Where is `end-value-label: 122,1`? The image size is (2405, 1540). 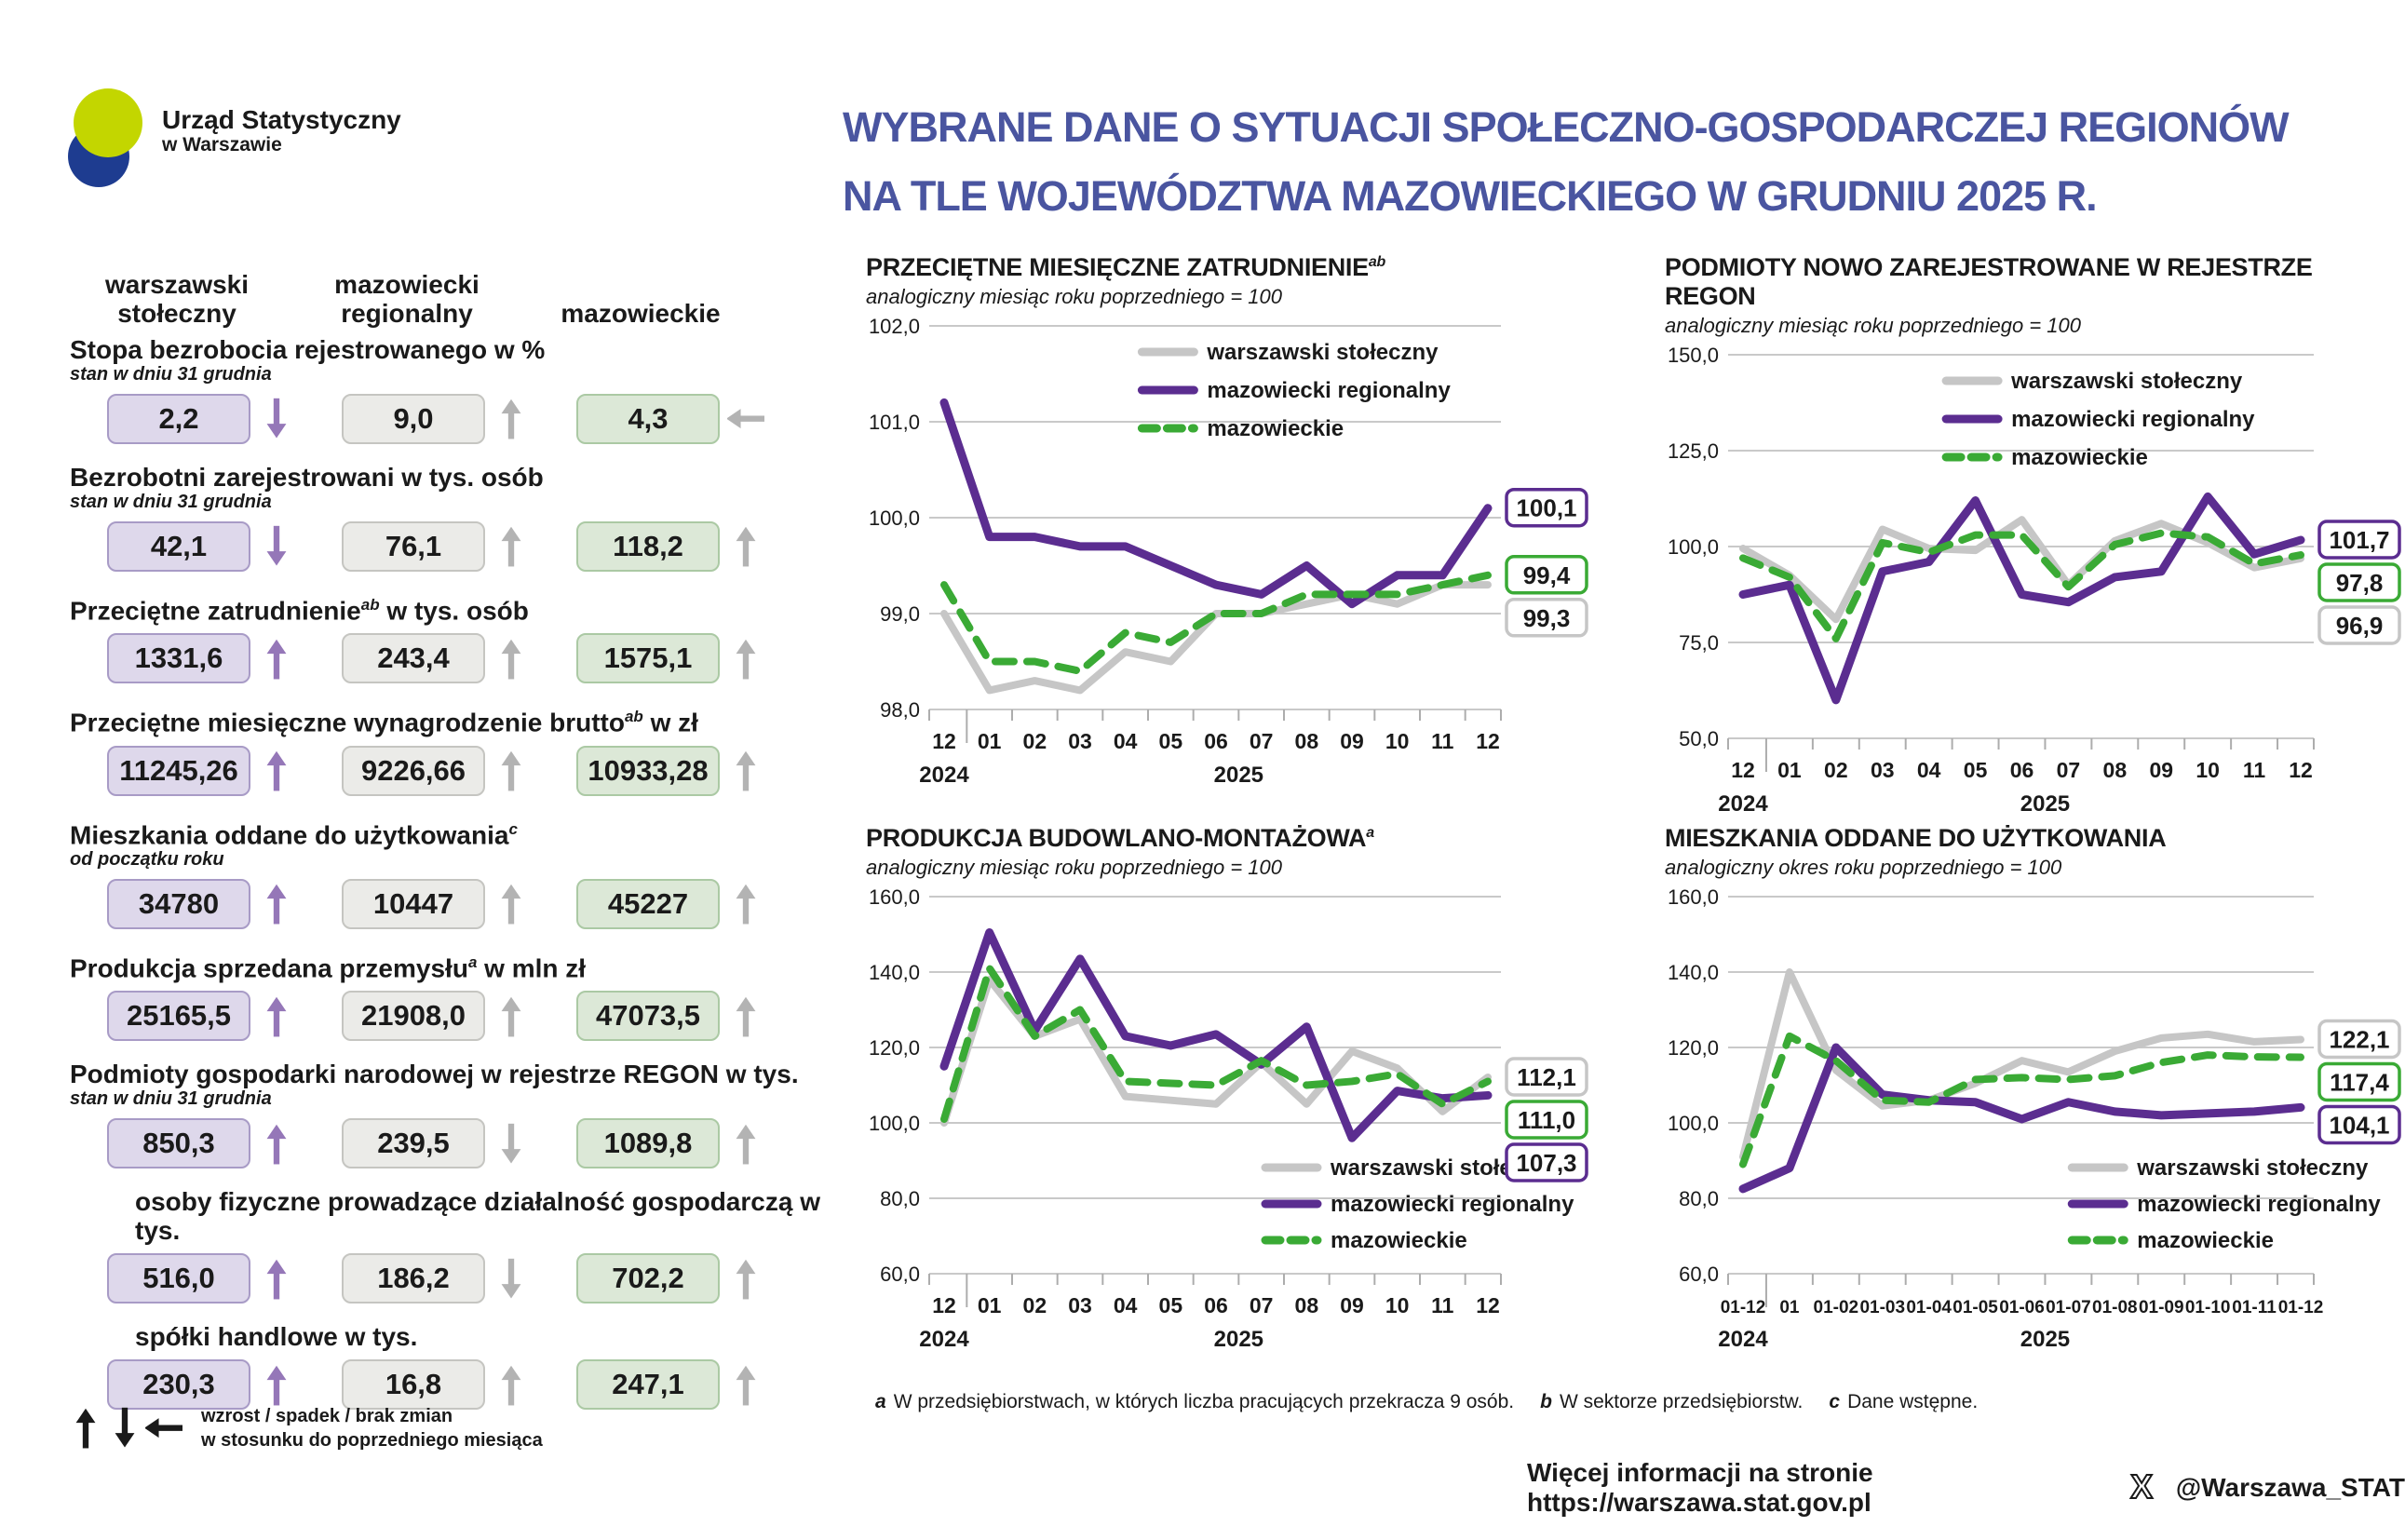 end-value-label: 122,1 is located at coordinates (2359, 1039).